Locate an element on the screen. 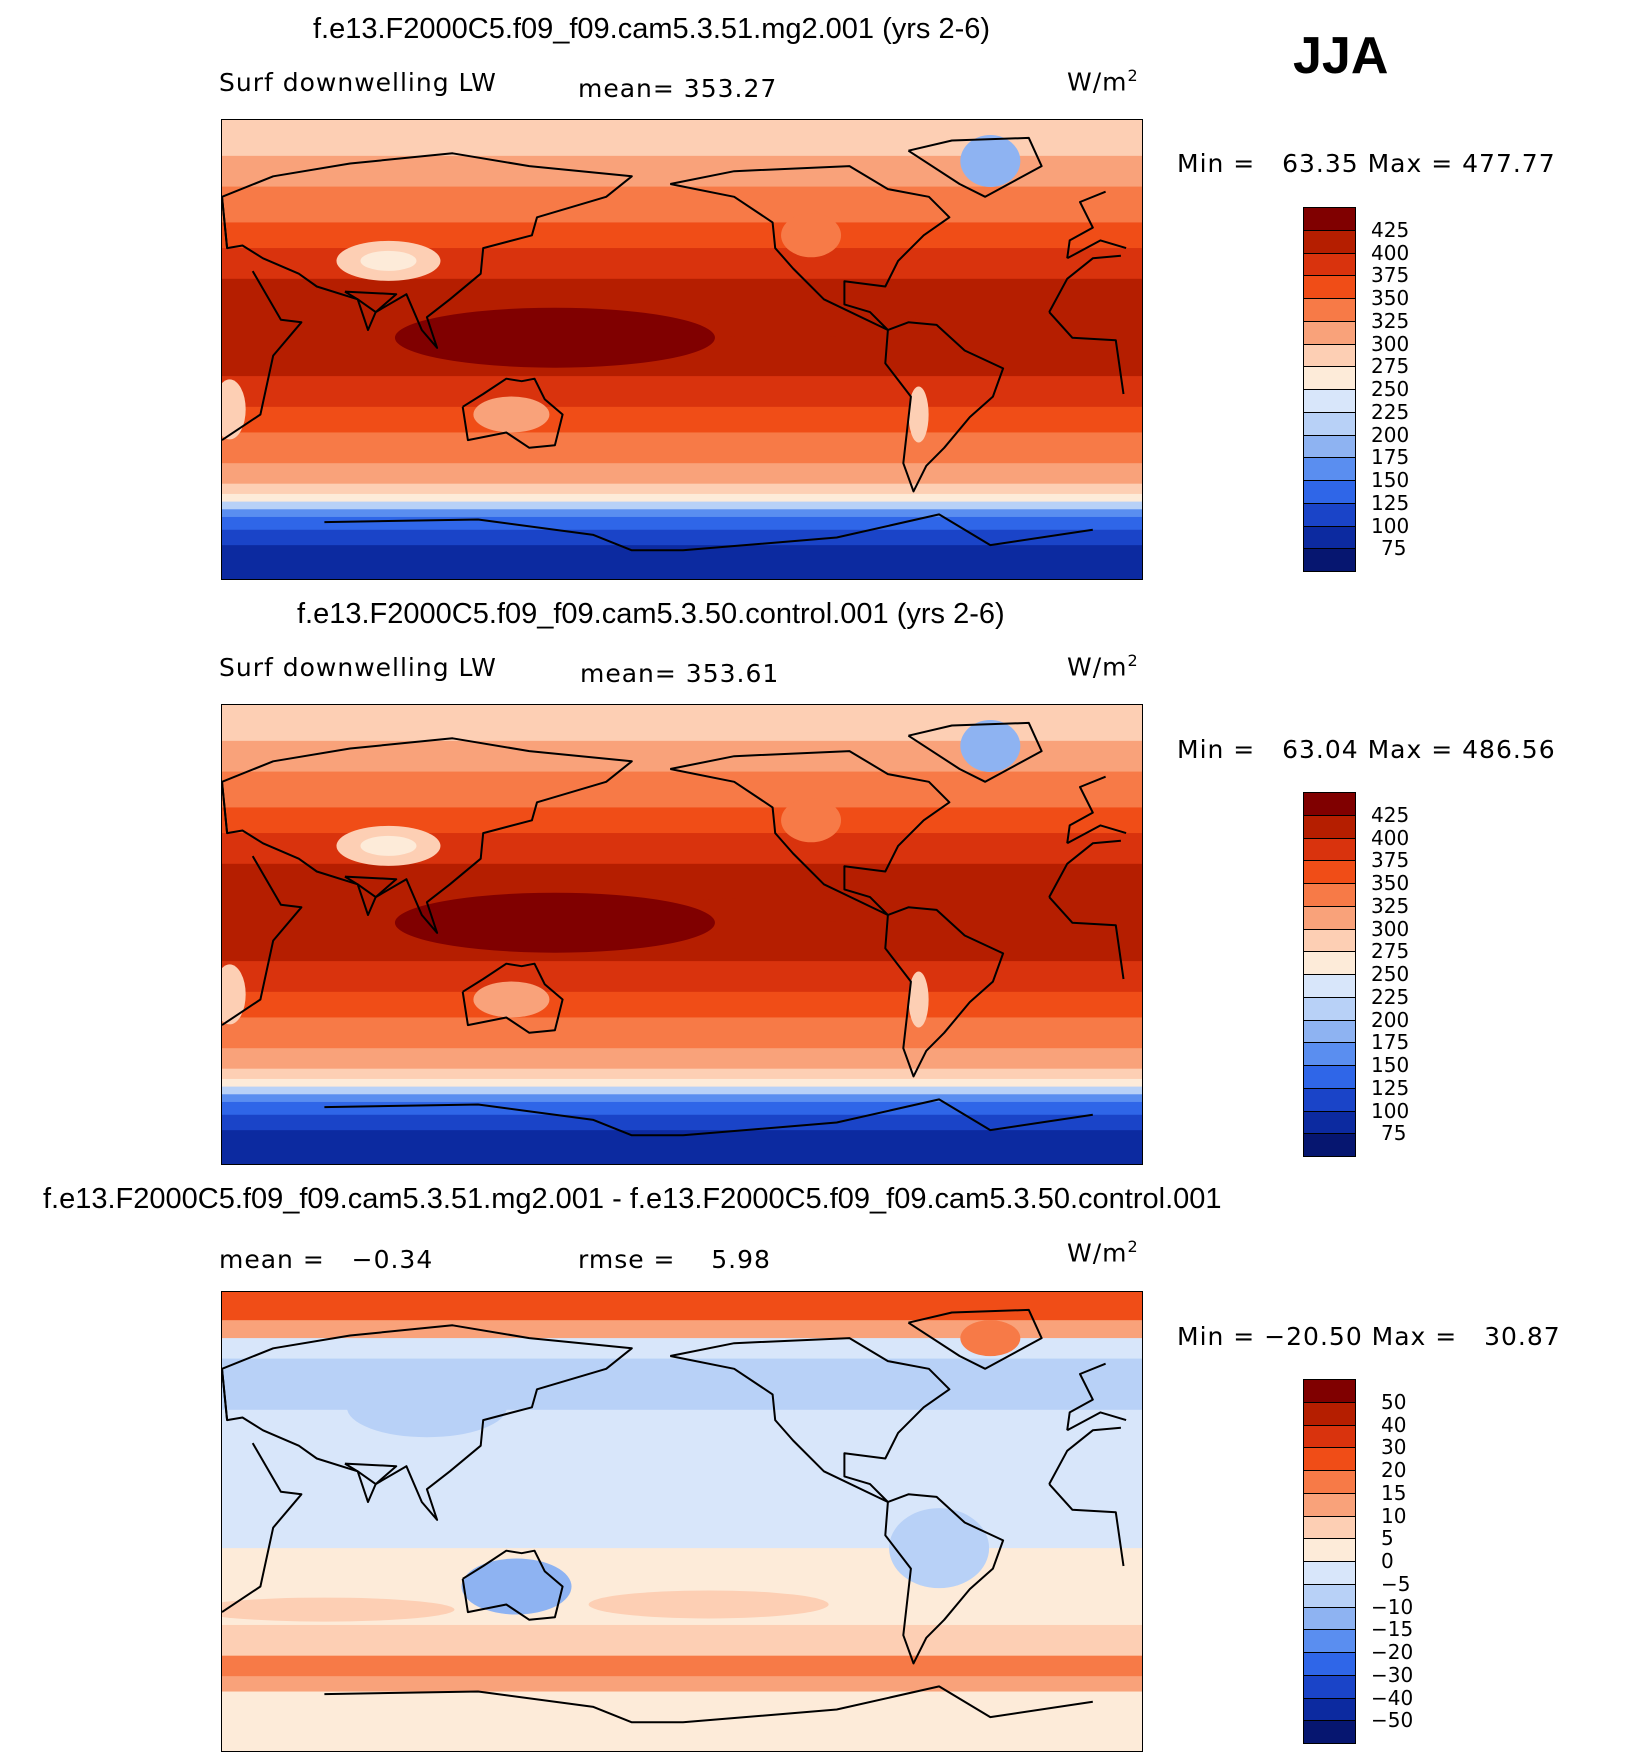  colorbar-tick-label: 40 is located at coordinates (1394, 1424).